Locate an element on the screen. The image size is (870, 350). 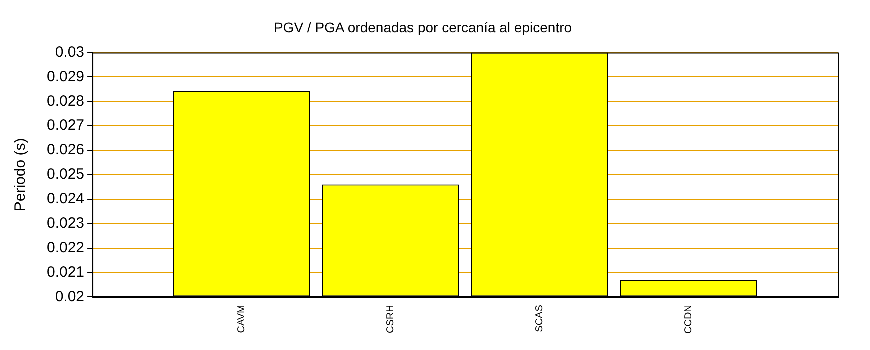
y-tick-label: 0.03 is located at coordinates (70, 52).